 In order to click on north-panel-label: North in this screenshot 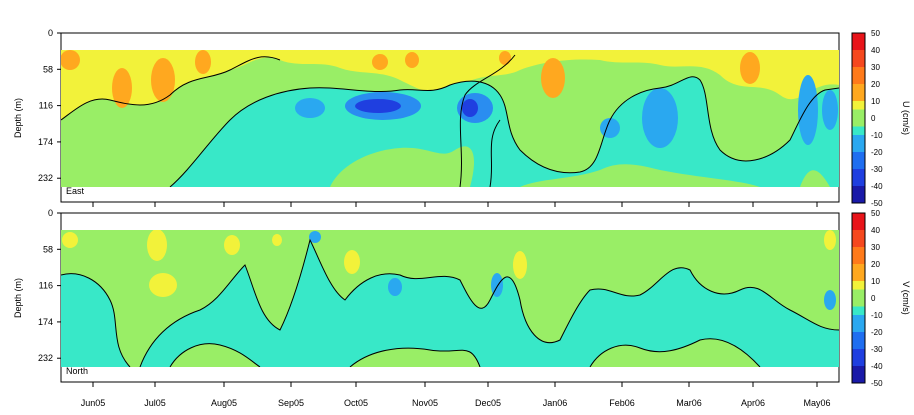, I will do `click(77, 371)`.